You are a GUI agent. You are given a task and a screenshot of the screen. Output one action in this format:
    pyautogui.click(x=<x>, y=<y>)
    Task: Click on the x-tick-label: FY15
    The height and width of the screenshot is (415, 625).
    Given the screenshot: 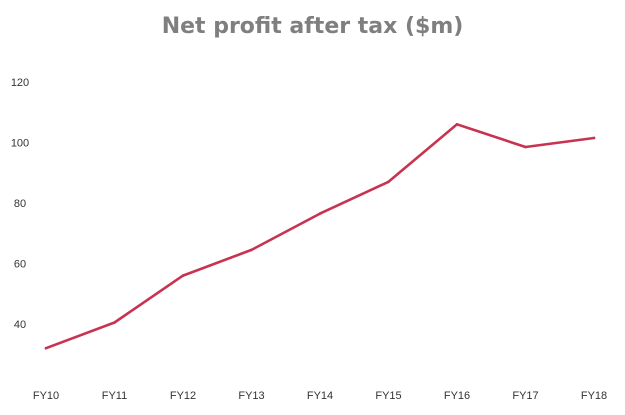 What is the action you would take?
    pyautogui.click(x=388, y=396)
    